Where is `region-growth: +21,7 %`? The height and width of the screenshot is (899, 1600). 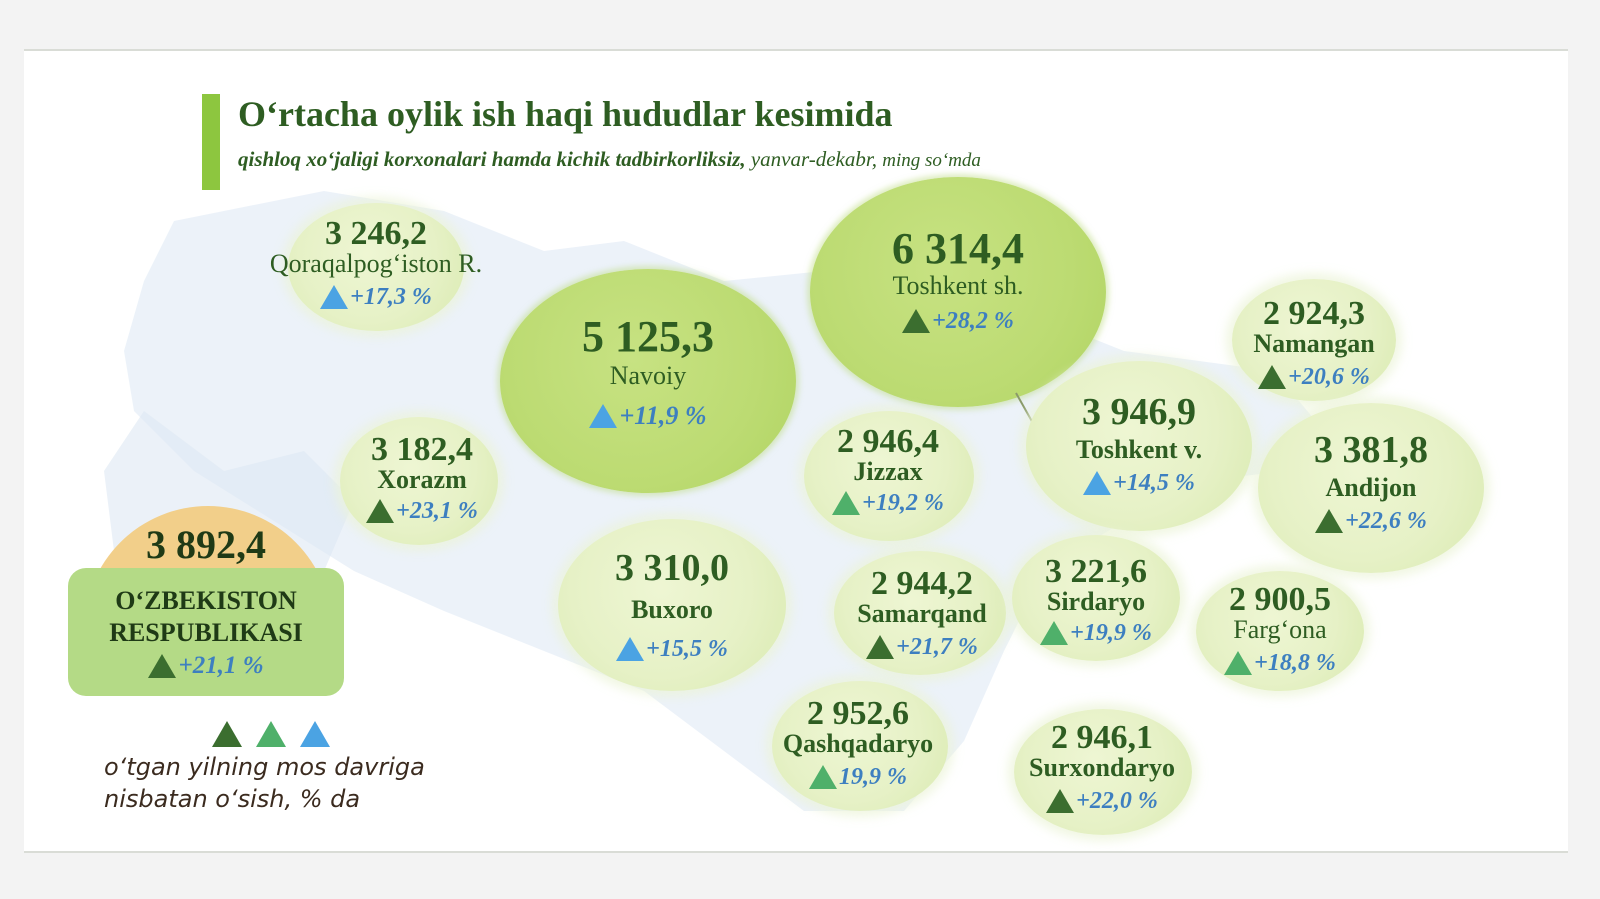 region-growth: +21,7 % is located at coordinates (922, 647).